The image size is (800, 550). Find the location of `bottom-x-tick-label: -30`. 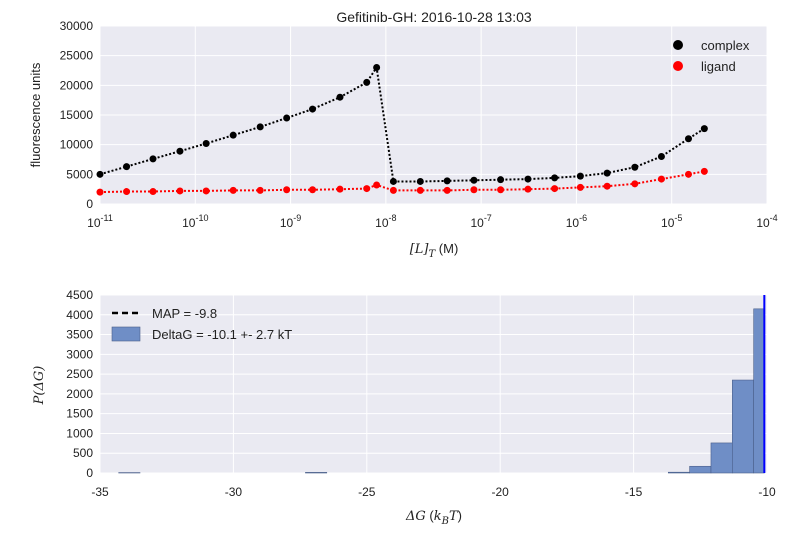

bottom-x-tick-label: -30 is located at coordinates (234, 492).